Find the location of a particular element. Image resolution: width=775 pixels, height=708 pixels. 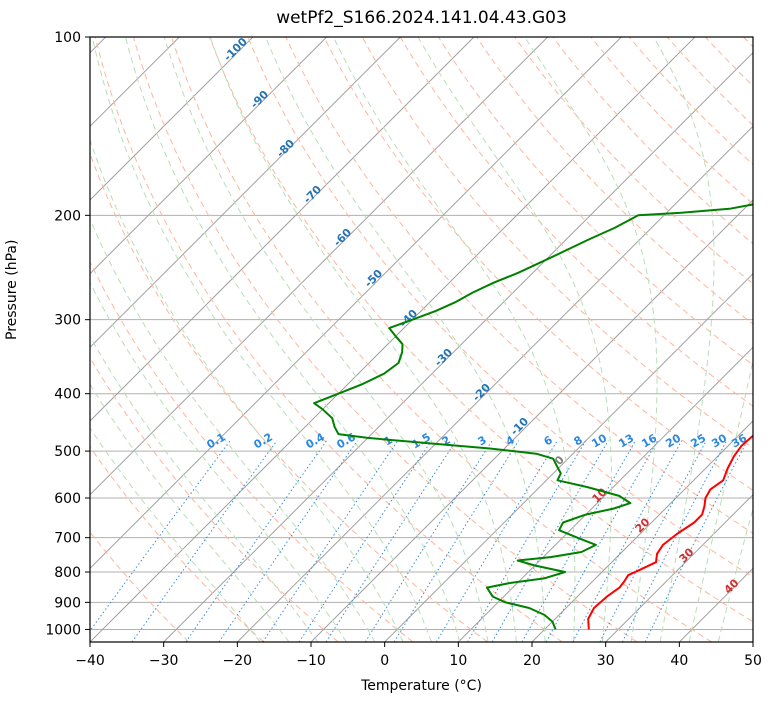

moist-adiabat-label: -30 is located at coordinates (443, 357).